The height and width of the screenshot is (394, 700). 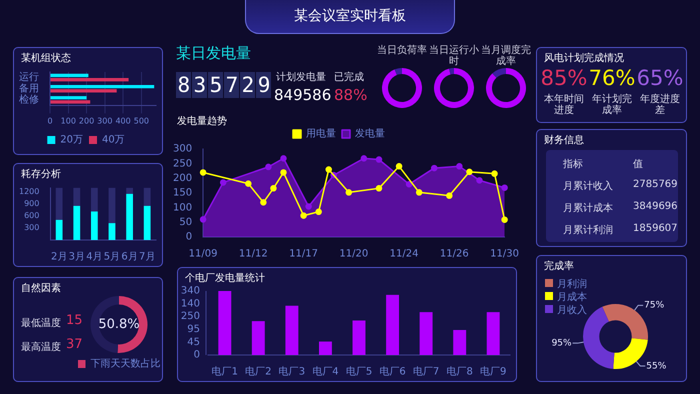 What do you see at coordinates (197, 355) in the screenshot?
I see `text: 0` at bounding box center [197, 355].